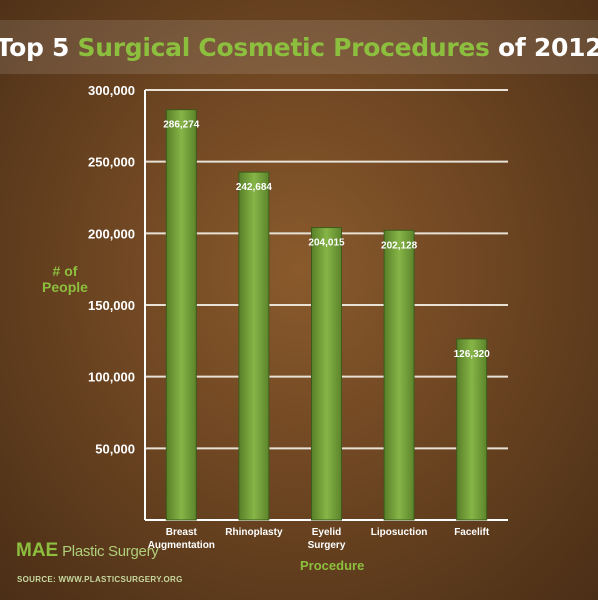  I want to click on x-tick-label: Surgery, so click(327, 545).